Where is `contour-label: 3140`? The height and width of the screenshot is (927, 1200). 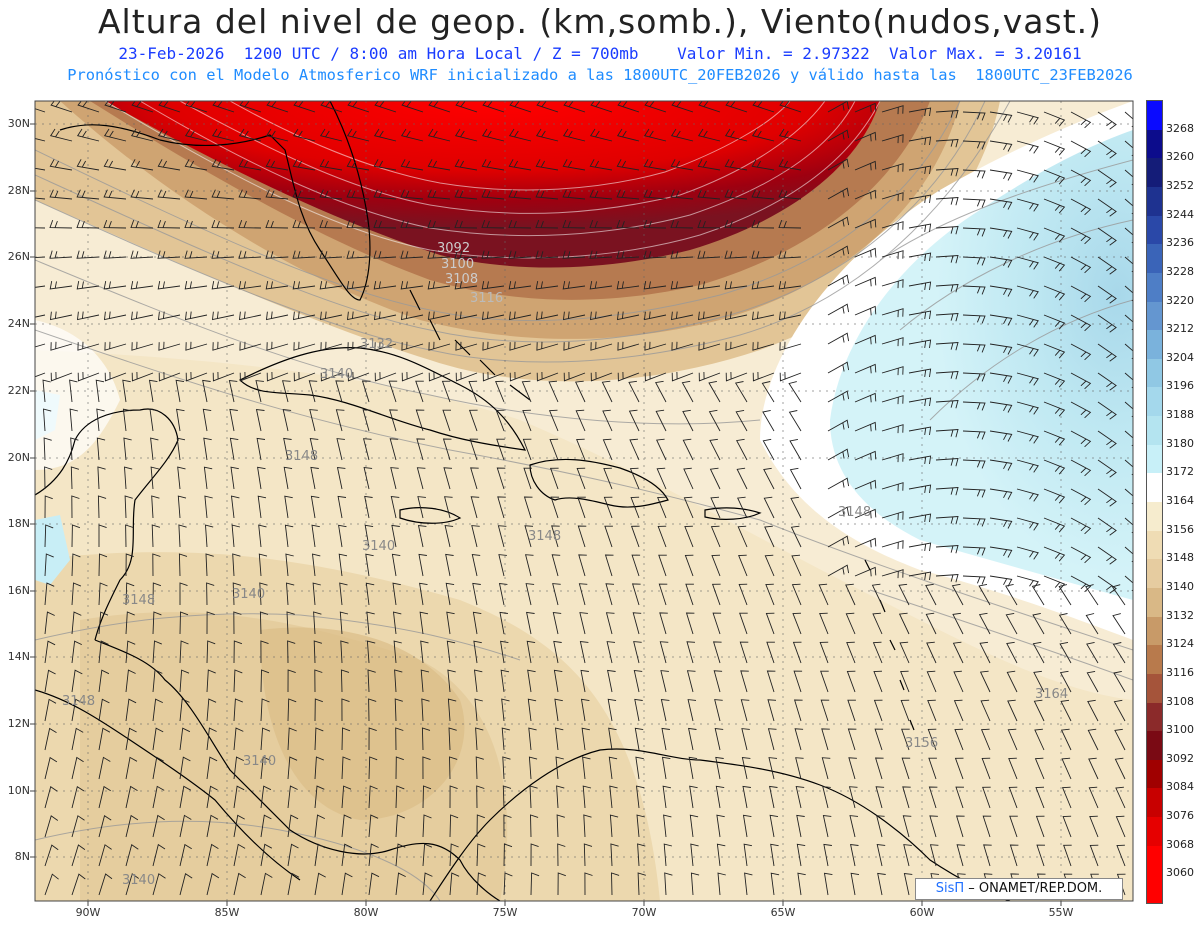
contour-label: 3140 is located at coordinates (138, 880).